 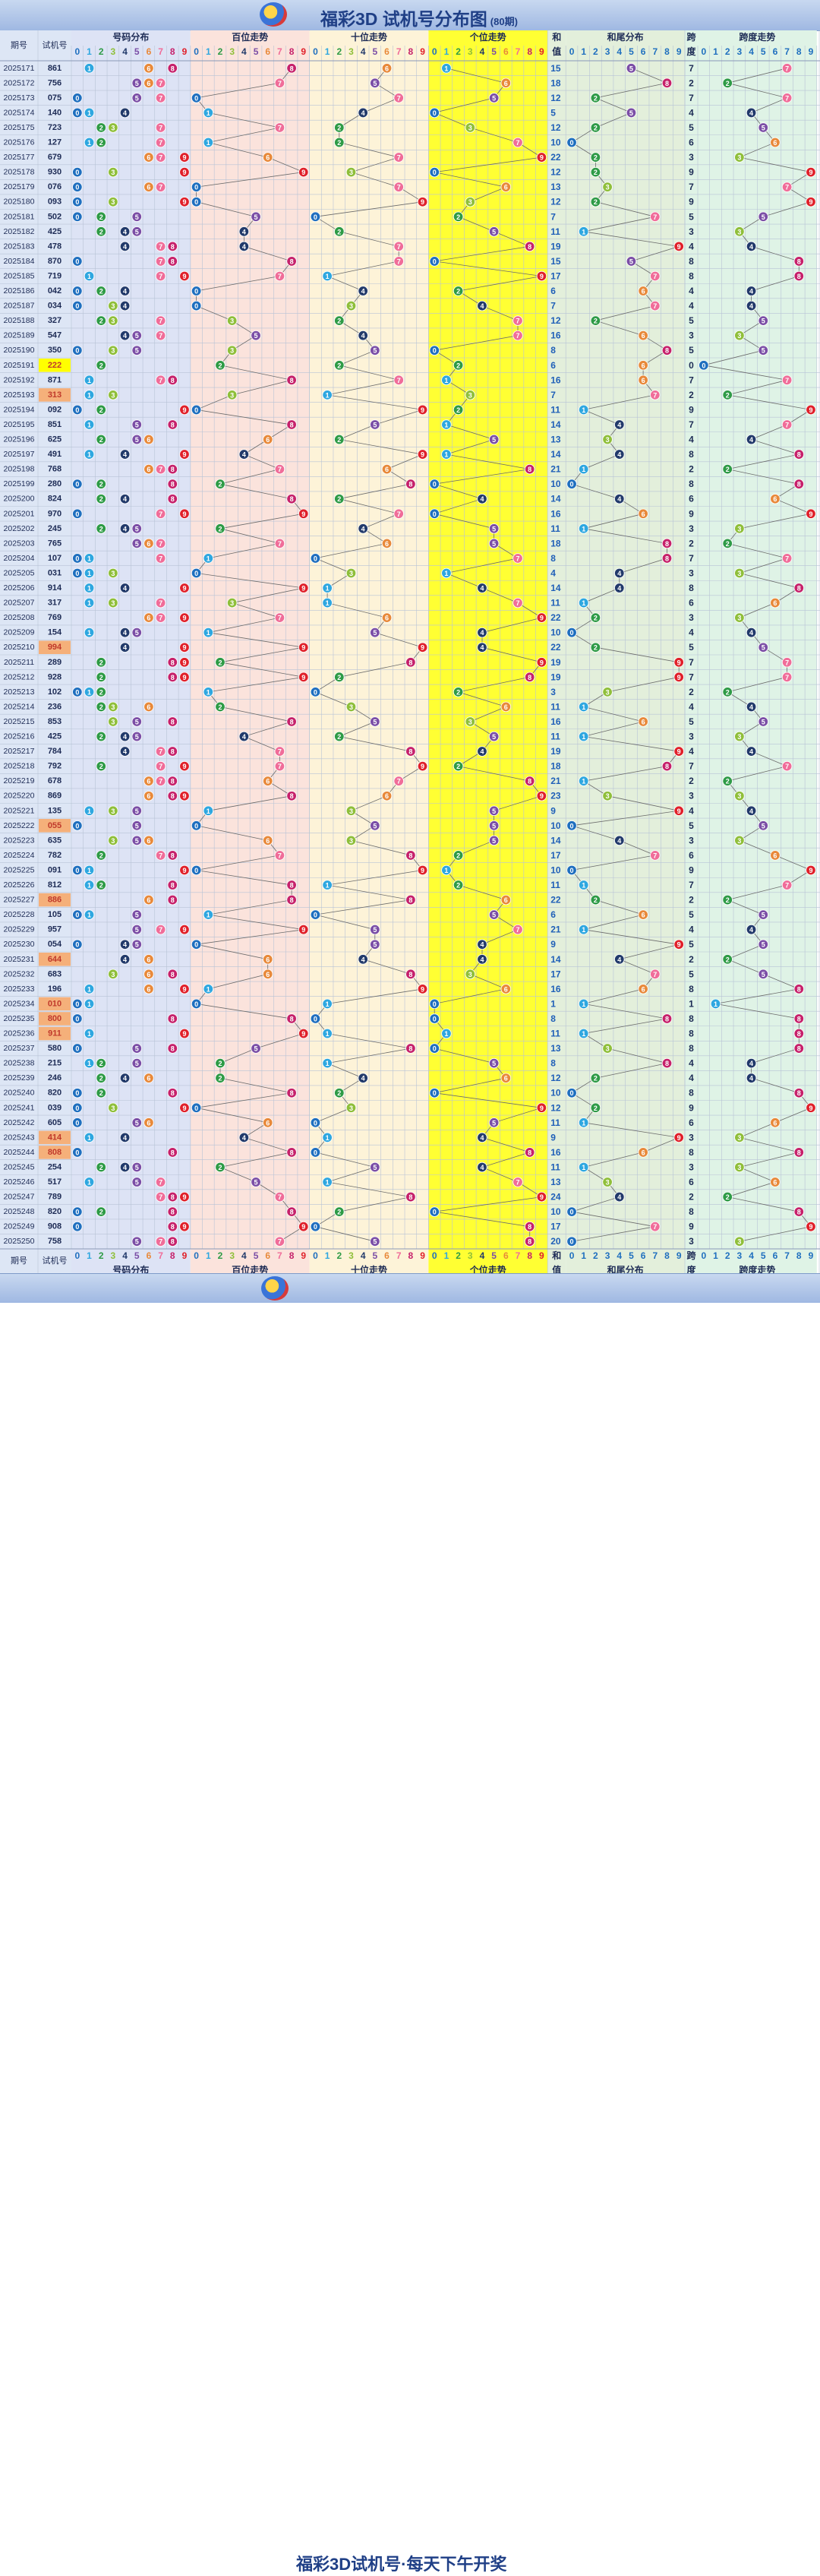 I want to click on header-digit-hund-footer: 7, so click(x=279, y=1255).